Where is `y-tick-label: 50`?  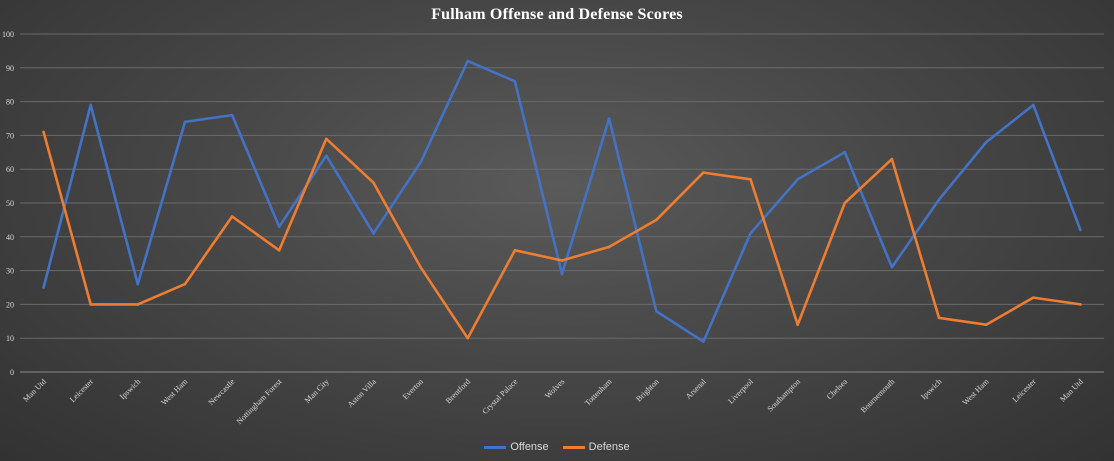 y-tick-label: 50 is located at coordinates (10, 203).